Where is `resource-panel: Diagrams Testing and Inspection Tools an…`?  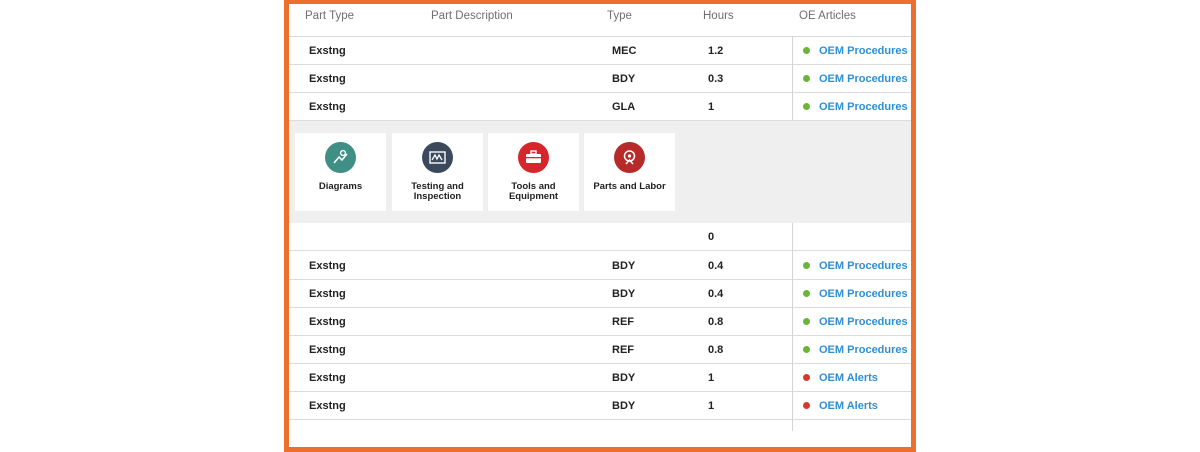 resource-panel: Diagrams Testing and Inspection Tools an… is located at coordinates (600, 172).